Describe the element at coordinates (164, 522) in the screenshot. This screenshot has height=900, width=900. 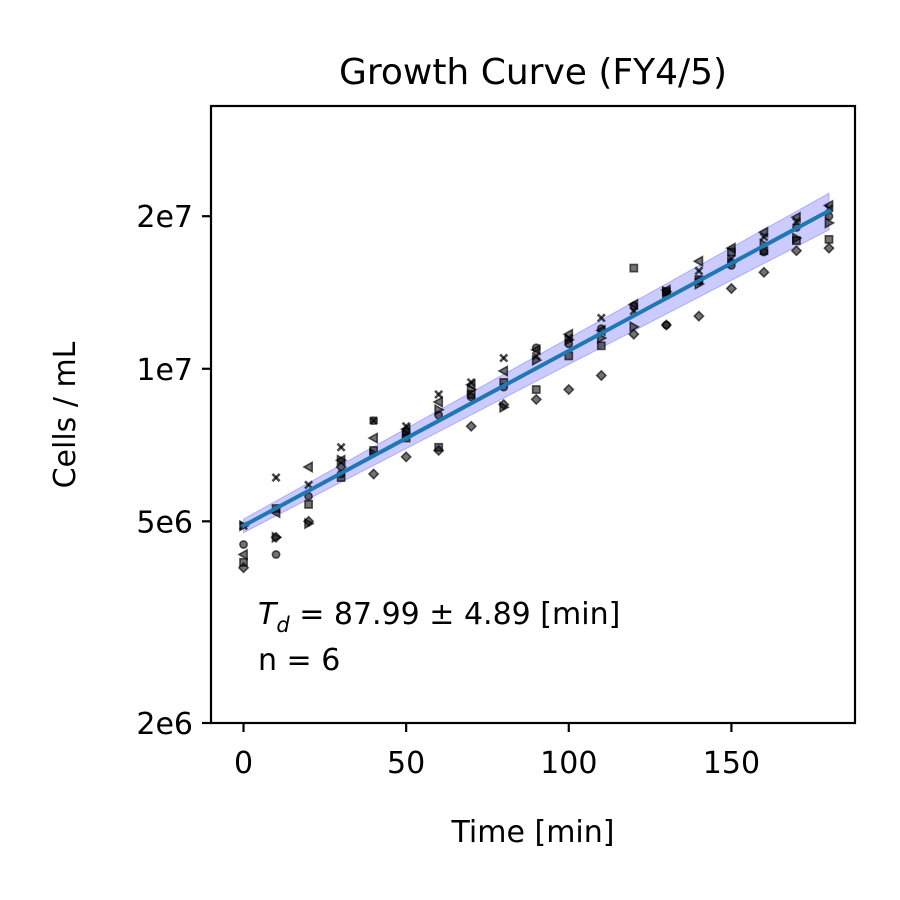
I see `y-tick-label: 5e6` at that location.